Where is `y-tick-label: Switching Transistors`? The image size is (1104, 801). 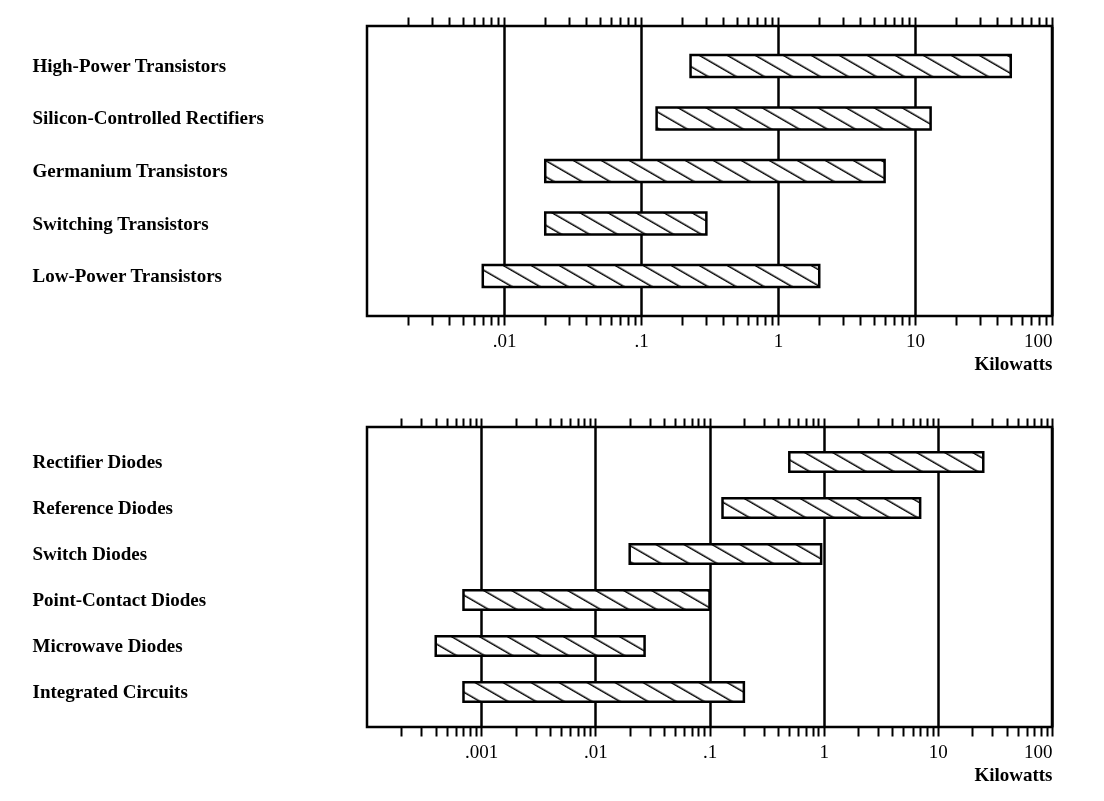 y-tick-label: Switching Transistors is located at coordinates (120, 223).